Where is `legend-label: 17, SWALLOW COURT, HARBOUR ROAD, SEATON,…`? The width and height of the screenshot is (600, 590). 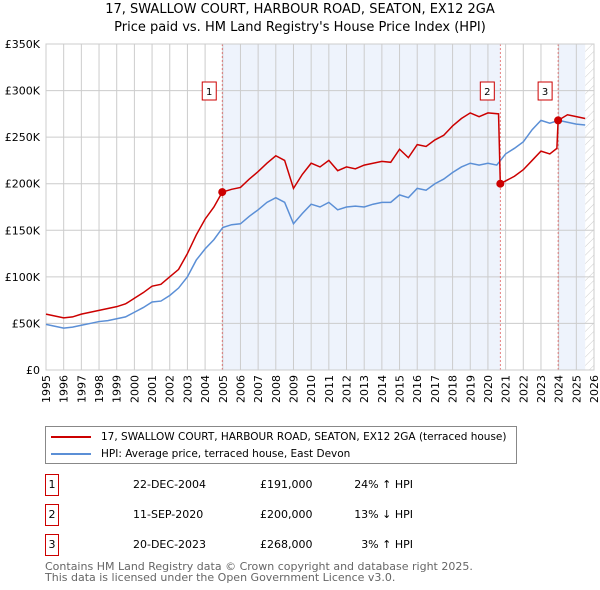
legend-label: 17, SWALLOW COURT, HARBOUR ROAD, SEATON,… is located at coordinates (304, 437).